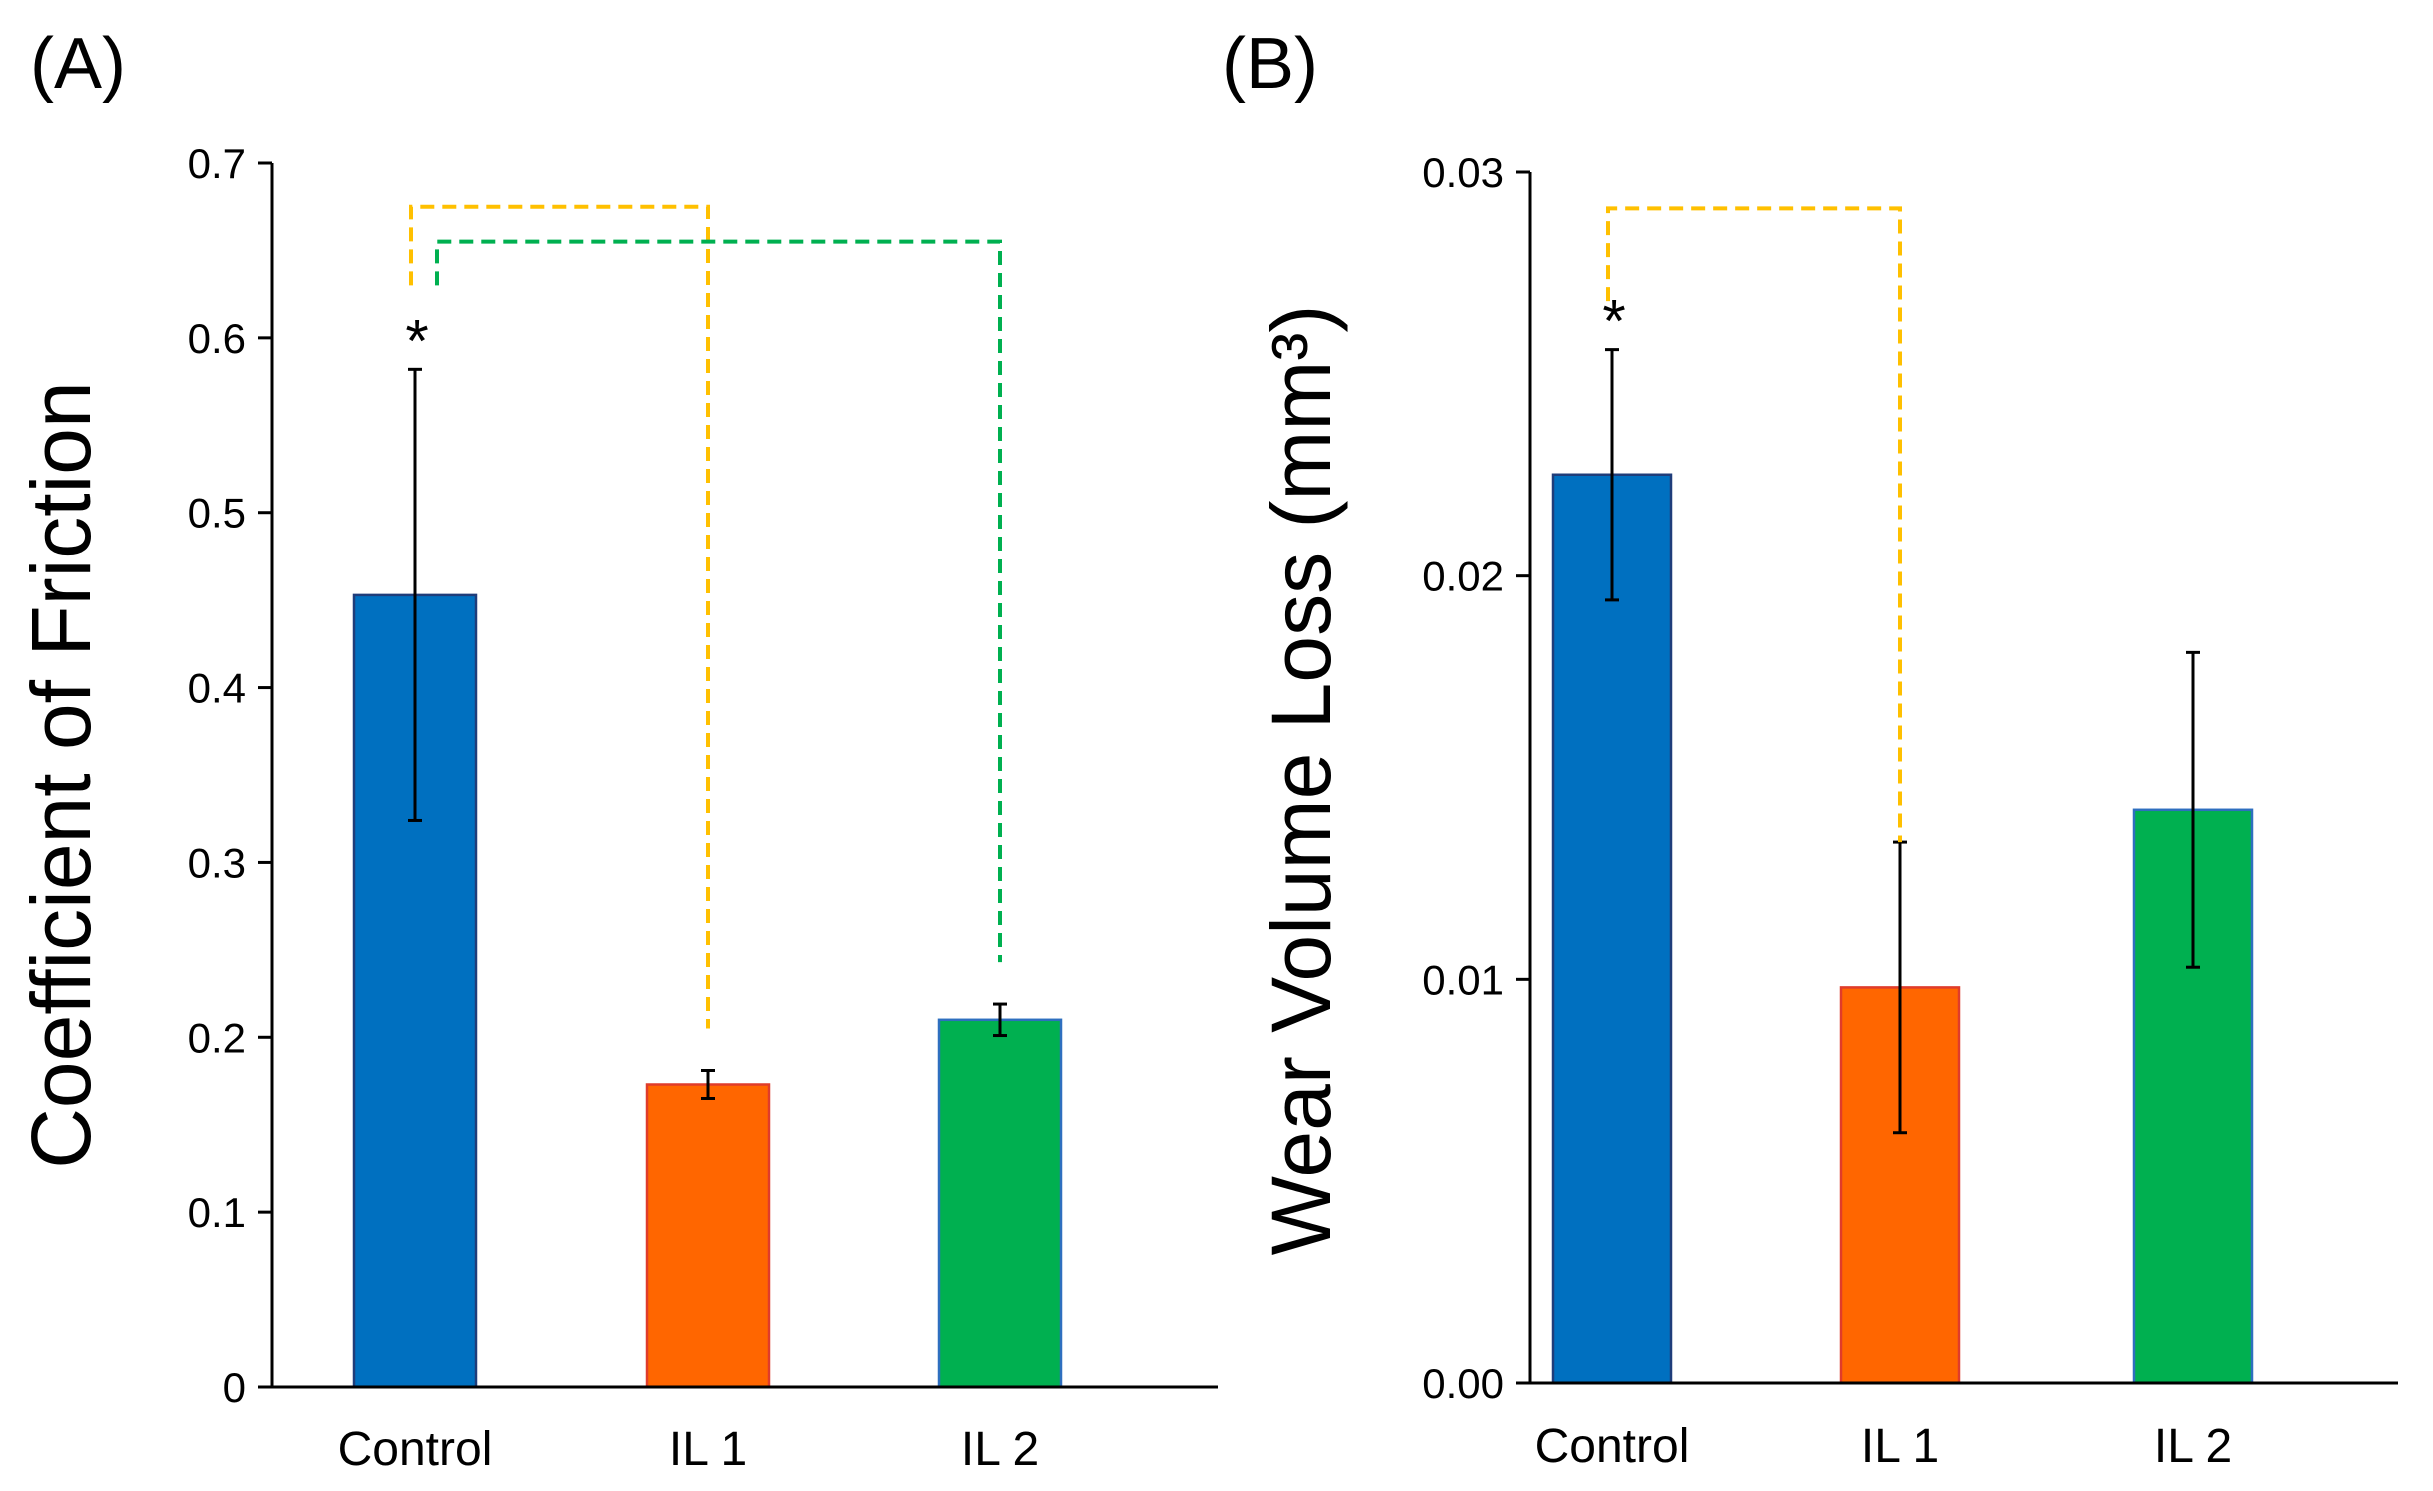 The height and width of the screenshot is (1491, 2433). I want to click on y-tick-label: 0.01, so click(1463, 979).